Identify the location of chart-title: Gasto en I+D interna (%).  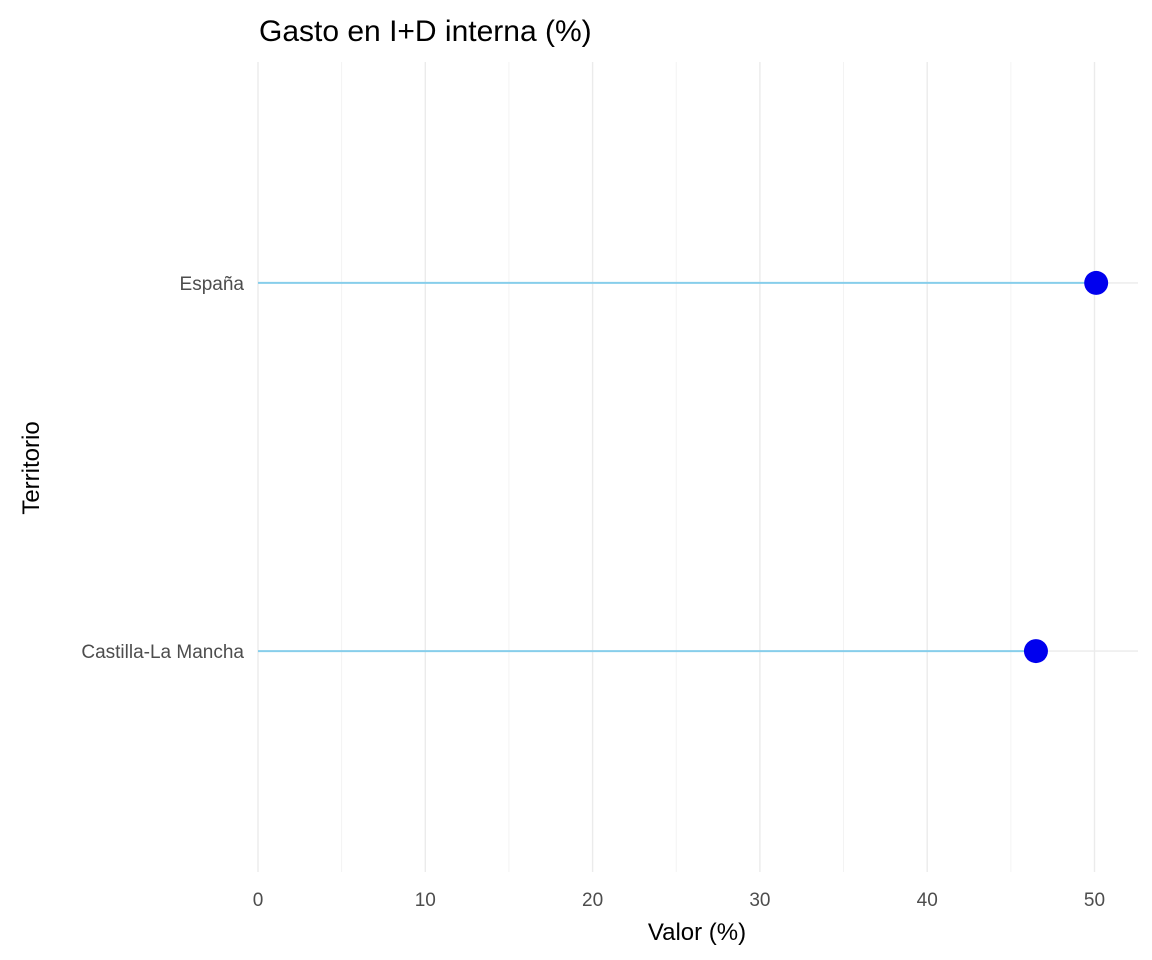
(425, 31).